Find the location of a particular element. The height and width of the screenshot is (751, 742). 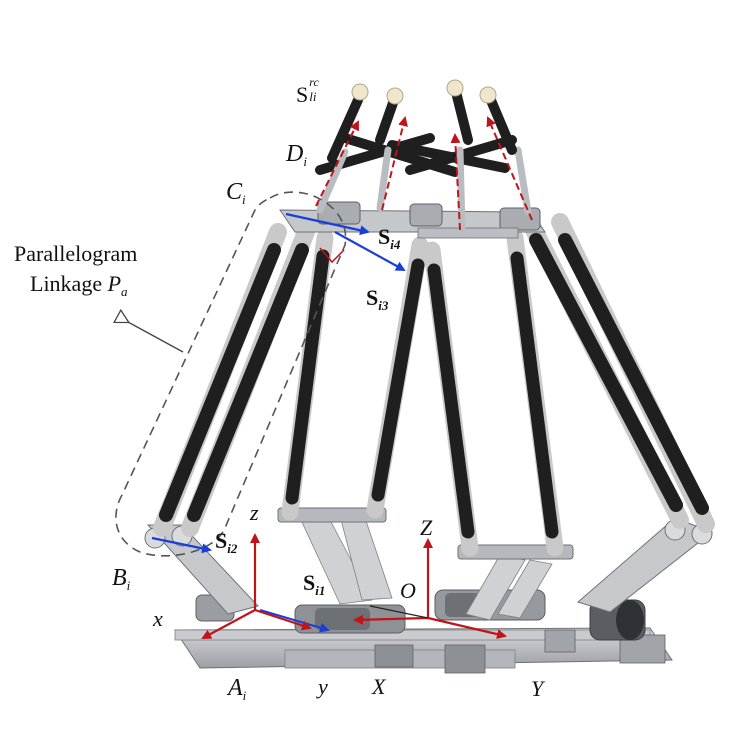

lower-joints is located at coordinates (425, 533).